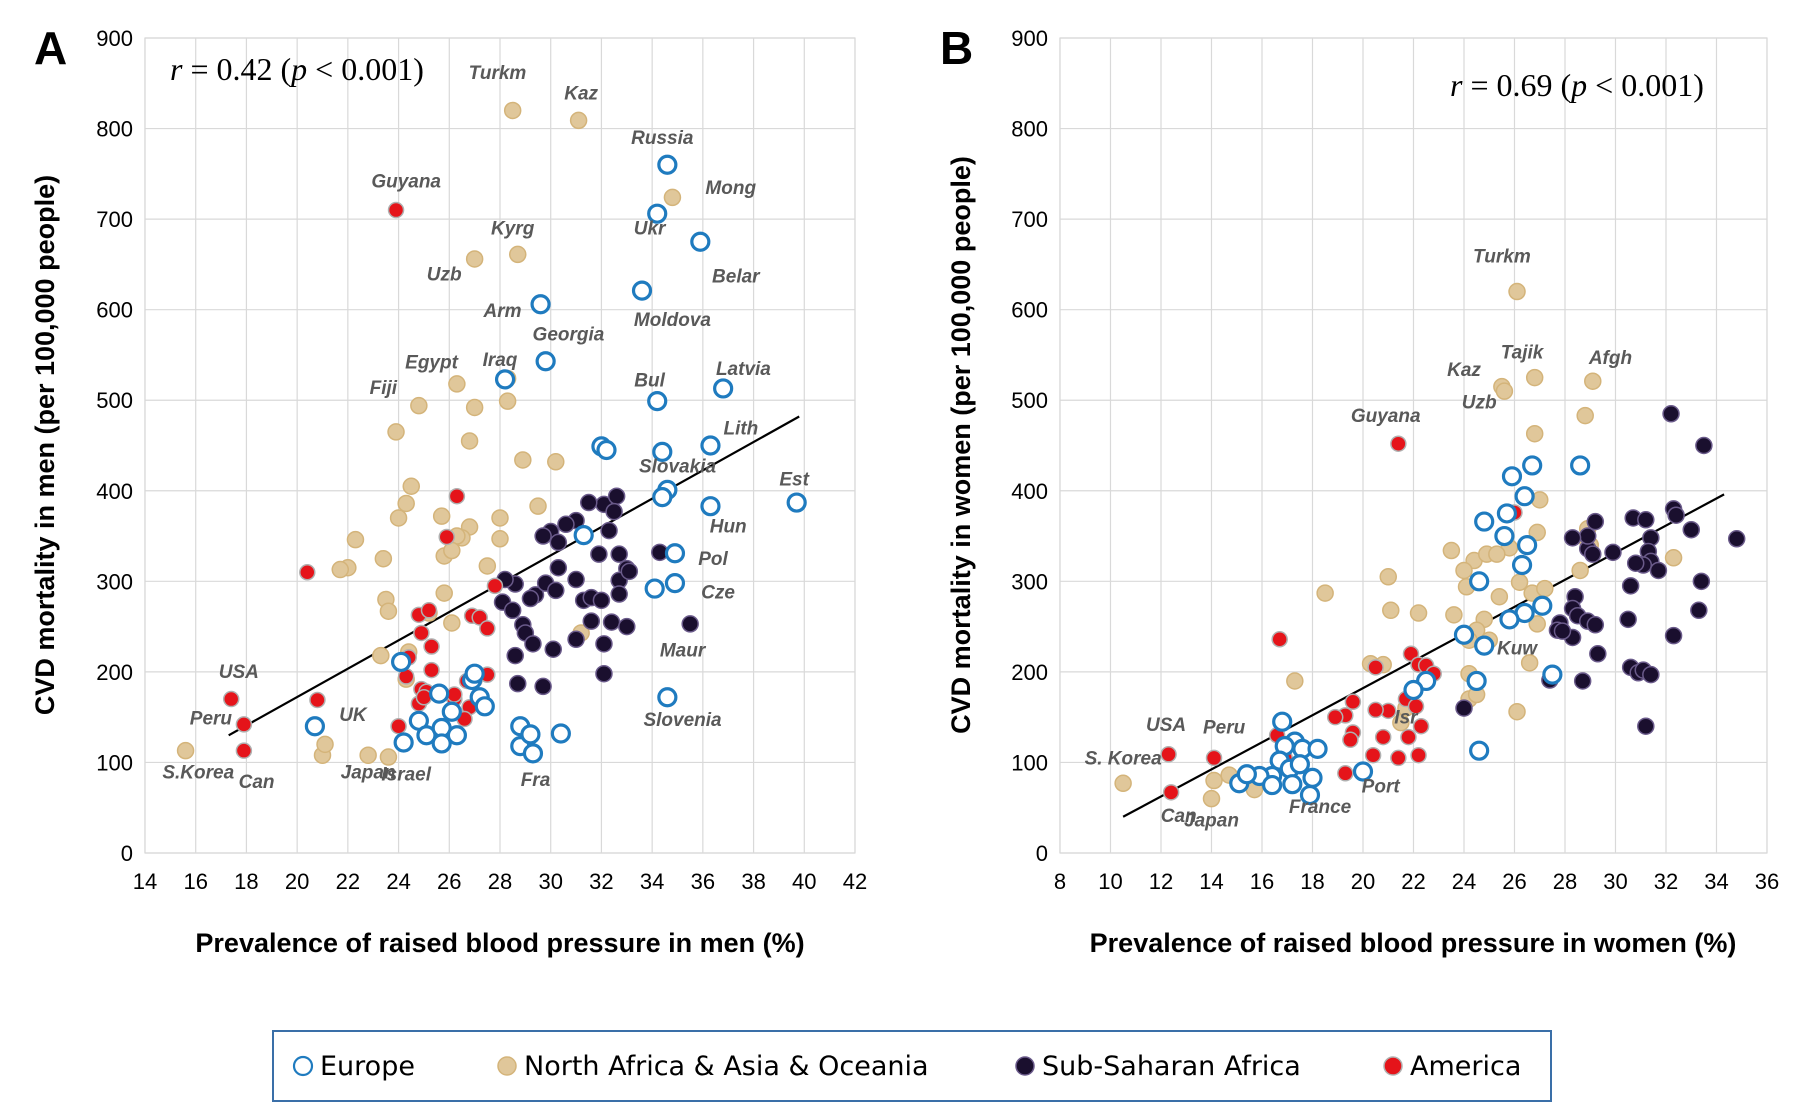 The image size is (1800, 1118). What do you see at coordinates (1577, 85) in the screenshot?
I see `panel-b-correlation: r = 0.69 (p < 0.001)` at bounding box center [1577, 85].